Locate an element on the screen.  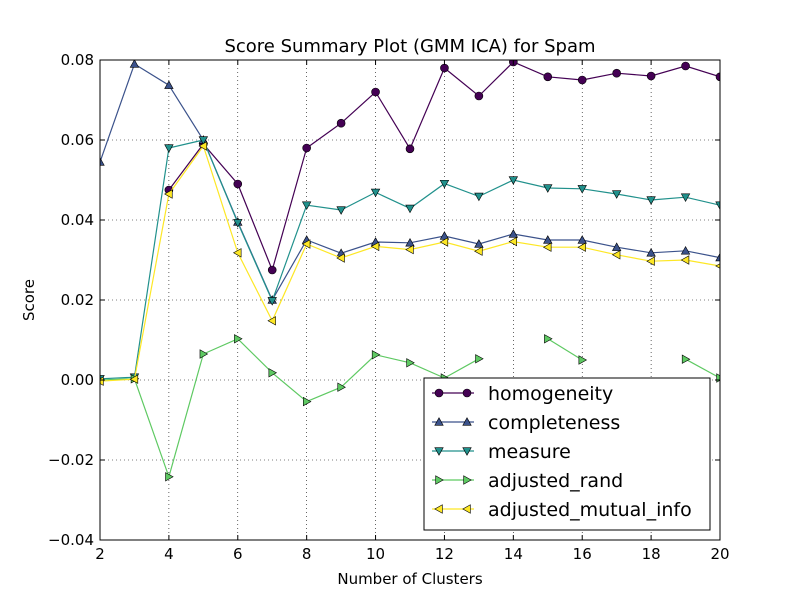
x-tick-label: 6 is located at coordinates (238, 554).